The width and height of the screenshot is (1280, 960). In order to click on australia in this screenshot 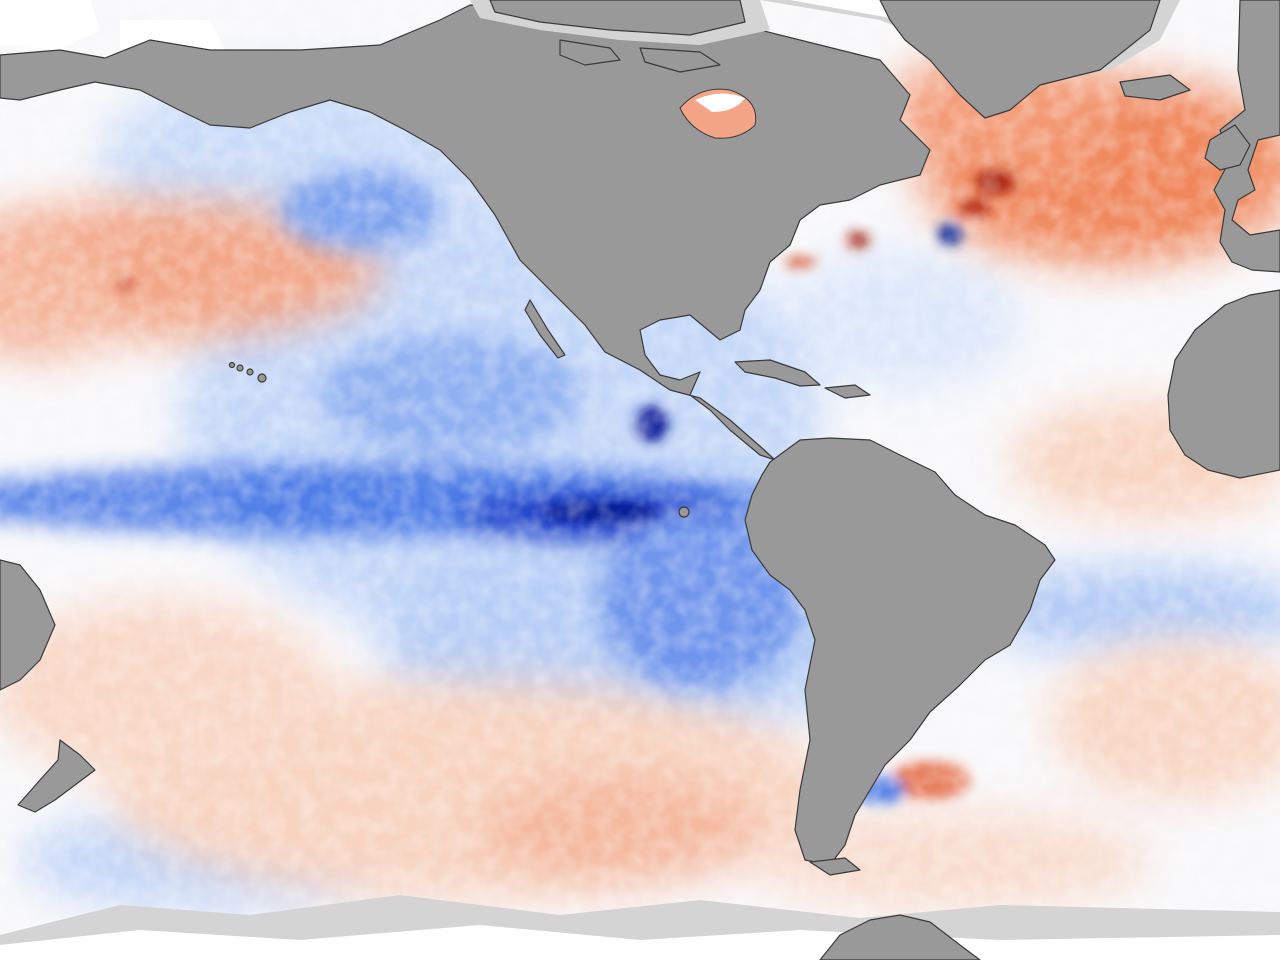, I will do `click(28, 625)`.